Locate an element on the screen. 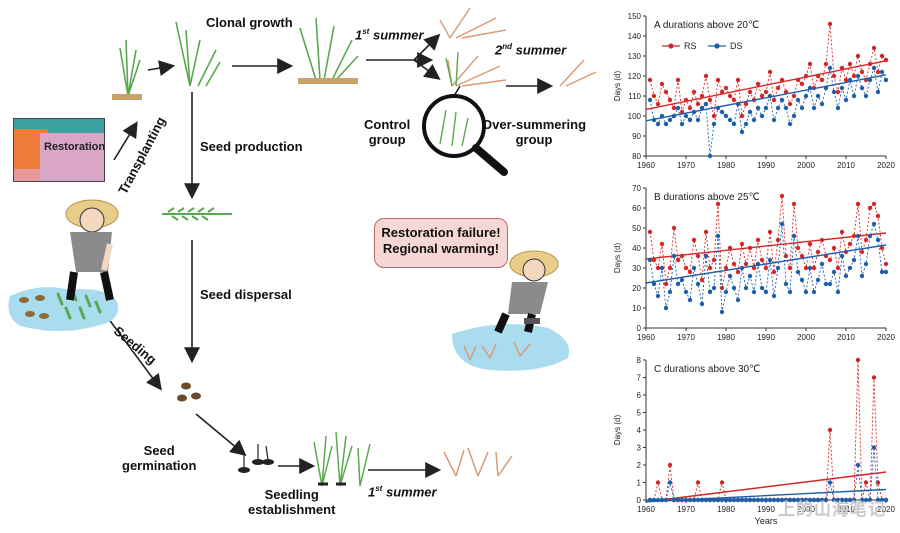 This screenshot has width=900, height=533. control-group-label: Control group is located at coordinates (387, 132).